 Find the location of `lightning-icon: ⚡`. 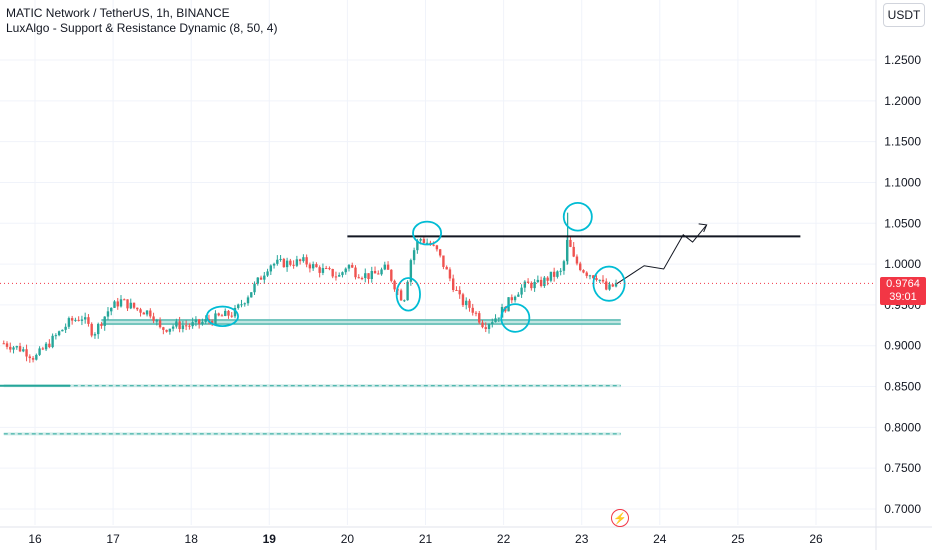

lightning-icon: ⚡ is located at coordinates (620, 518).